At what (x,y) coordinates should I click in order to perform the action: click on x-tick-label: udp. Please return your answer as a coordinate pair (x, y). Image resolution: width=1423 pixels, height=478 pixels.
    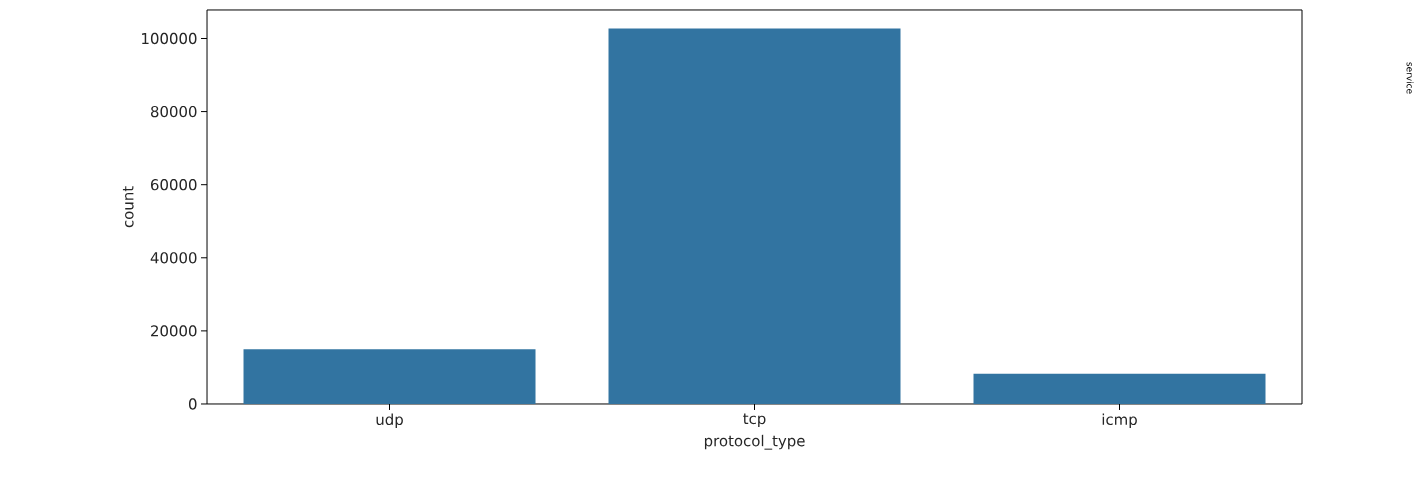
    Looking at the image, I should click on (389, 420).